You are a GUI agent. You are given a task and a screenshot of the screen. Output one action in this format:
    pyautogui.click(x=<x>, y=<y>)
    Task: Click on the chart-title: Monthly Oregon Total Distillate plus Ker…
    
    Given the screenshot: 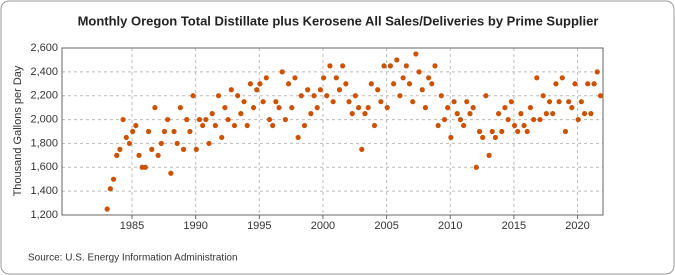 What is the action you would take?
    pyautogui.click(x=338, y=20)
    